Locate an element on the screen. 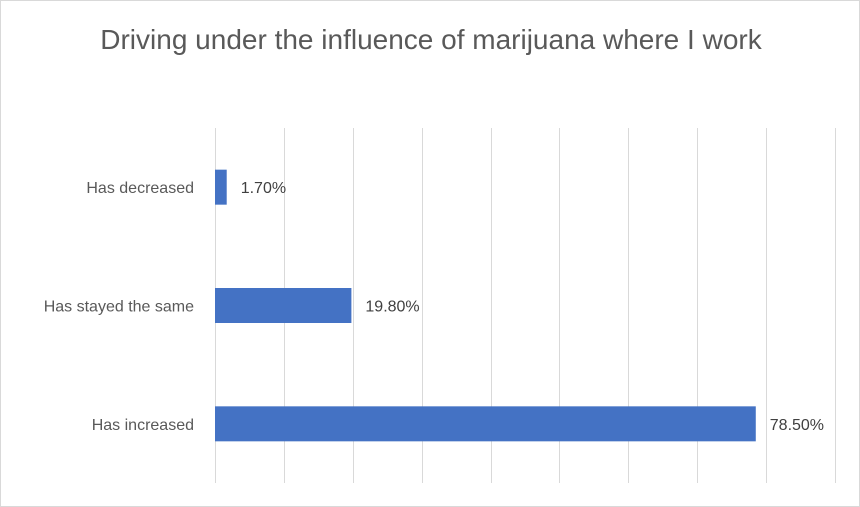 The image size is (860, 507). data-label: 1.70% is located at coordinates (263, 188).